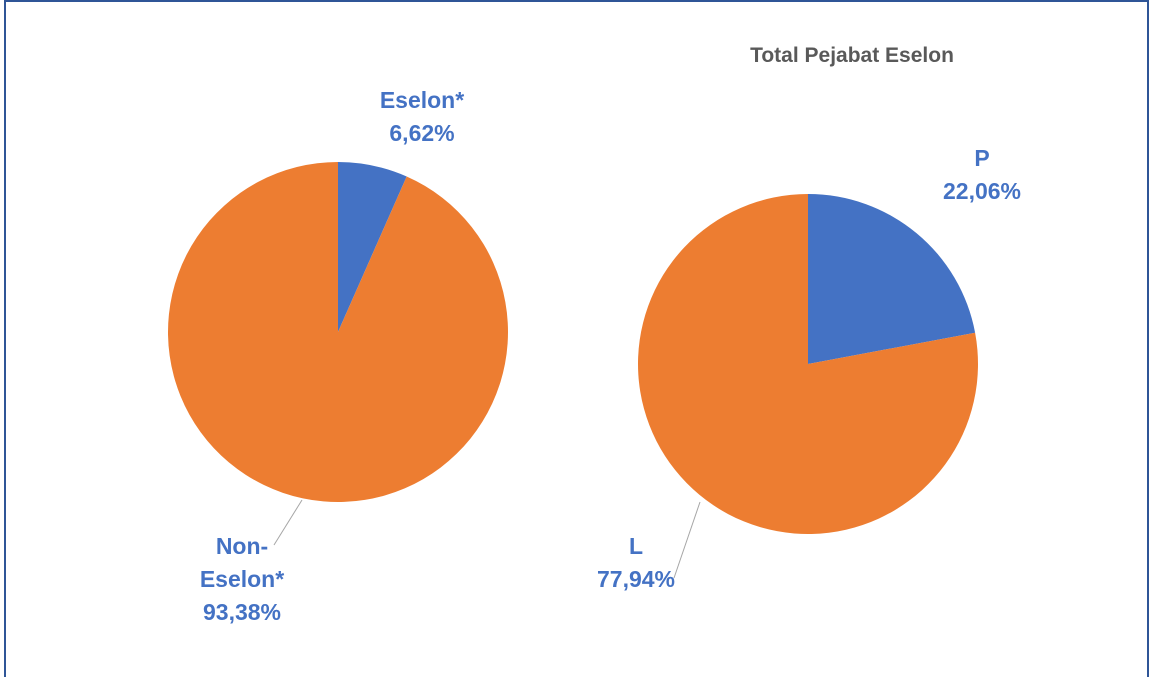 The width and height of the screenshot is (1151, 677). I want to click on slice-label: L, so click(636, 546).